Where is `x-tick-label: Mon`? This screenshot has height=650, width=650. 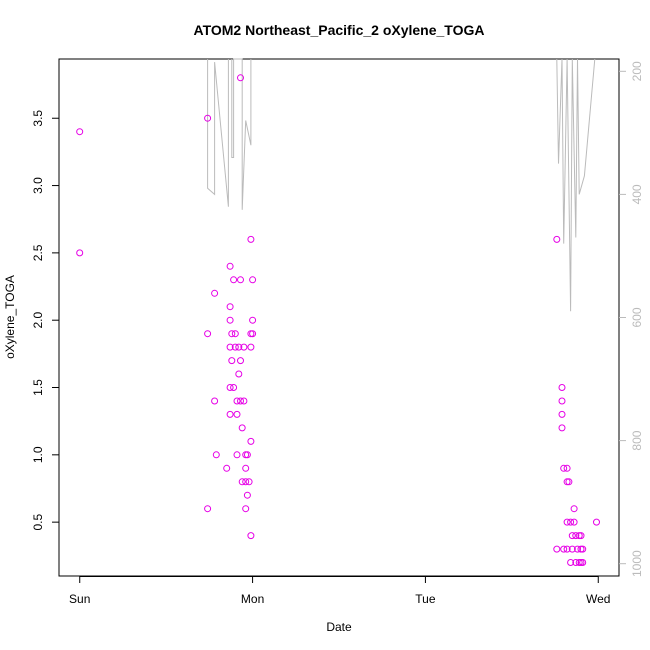 x-tick-label: Mon is located at coordinates (252, 599).